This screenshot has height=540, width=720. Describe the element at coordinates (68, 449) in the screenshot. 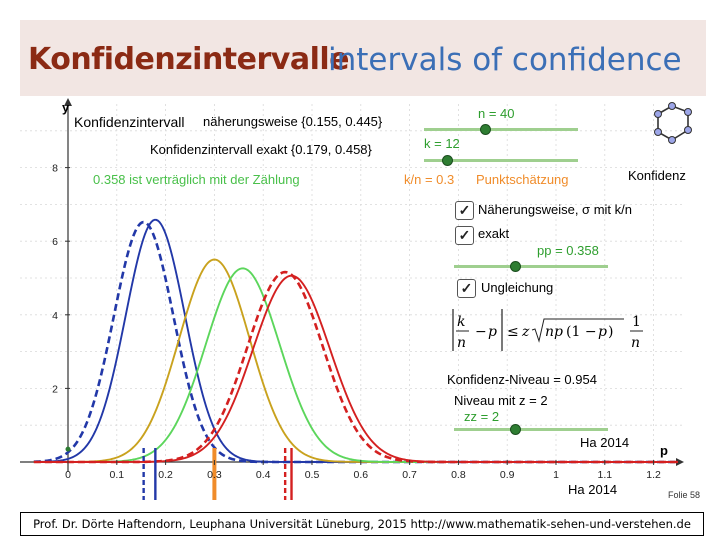

I see `origin-point` at that location.